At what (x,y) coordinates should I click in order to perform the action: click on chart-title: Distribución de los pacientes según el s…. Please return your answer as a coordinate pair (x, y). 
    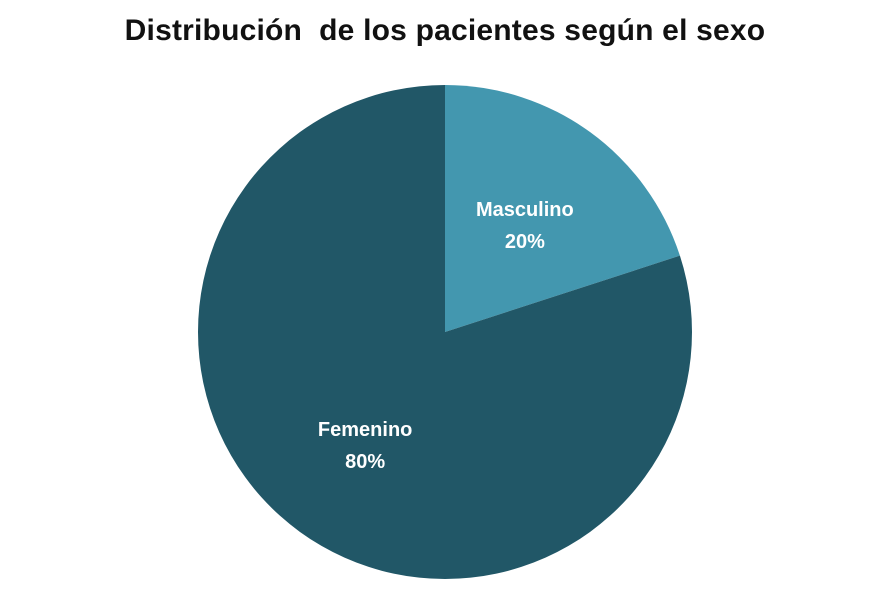
    Looking at the image, I should click on (445, 30).